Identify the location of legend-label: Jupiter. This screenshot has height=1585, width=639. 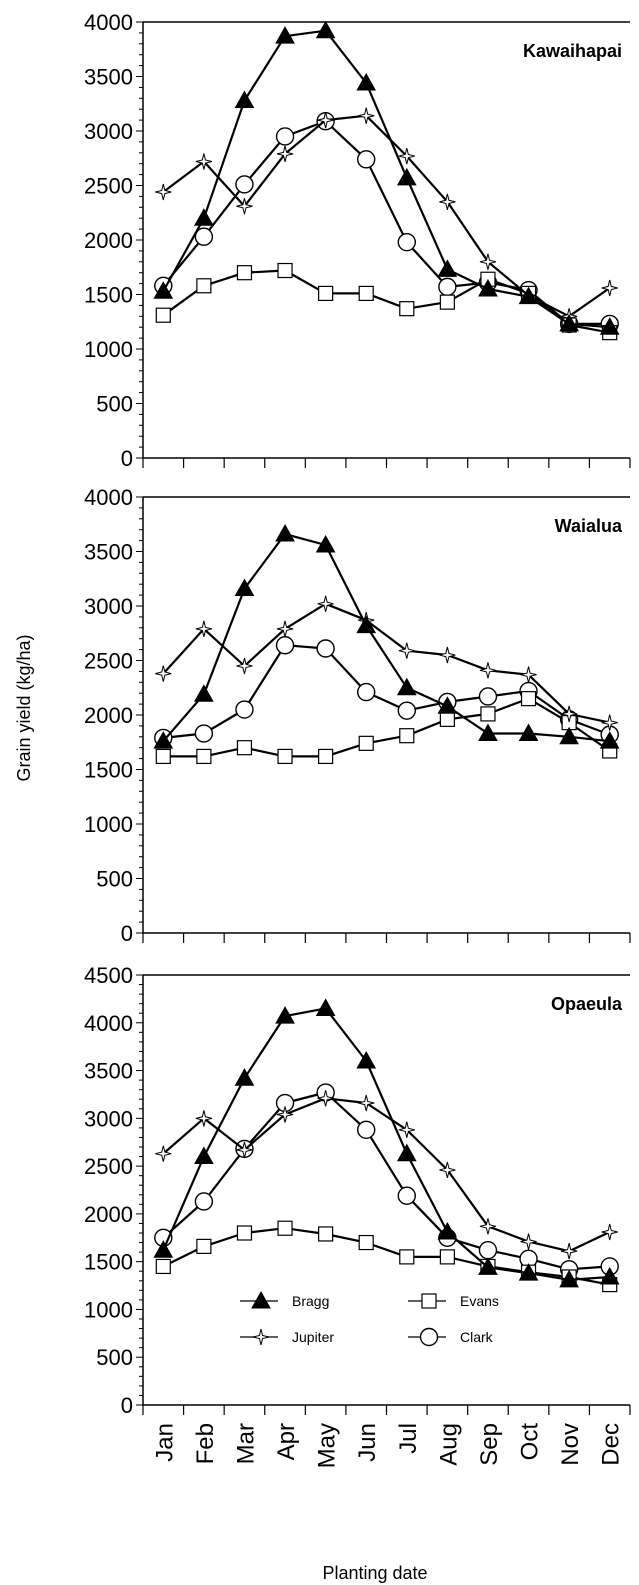
(313, 1337).